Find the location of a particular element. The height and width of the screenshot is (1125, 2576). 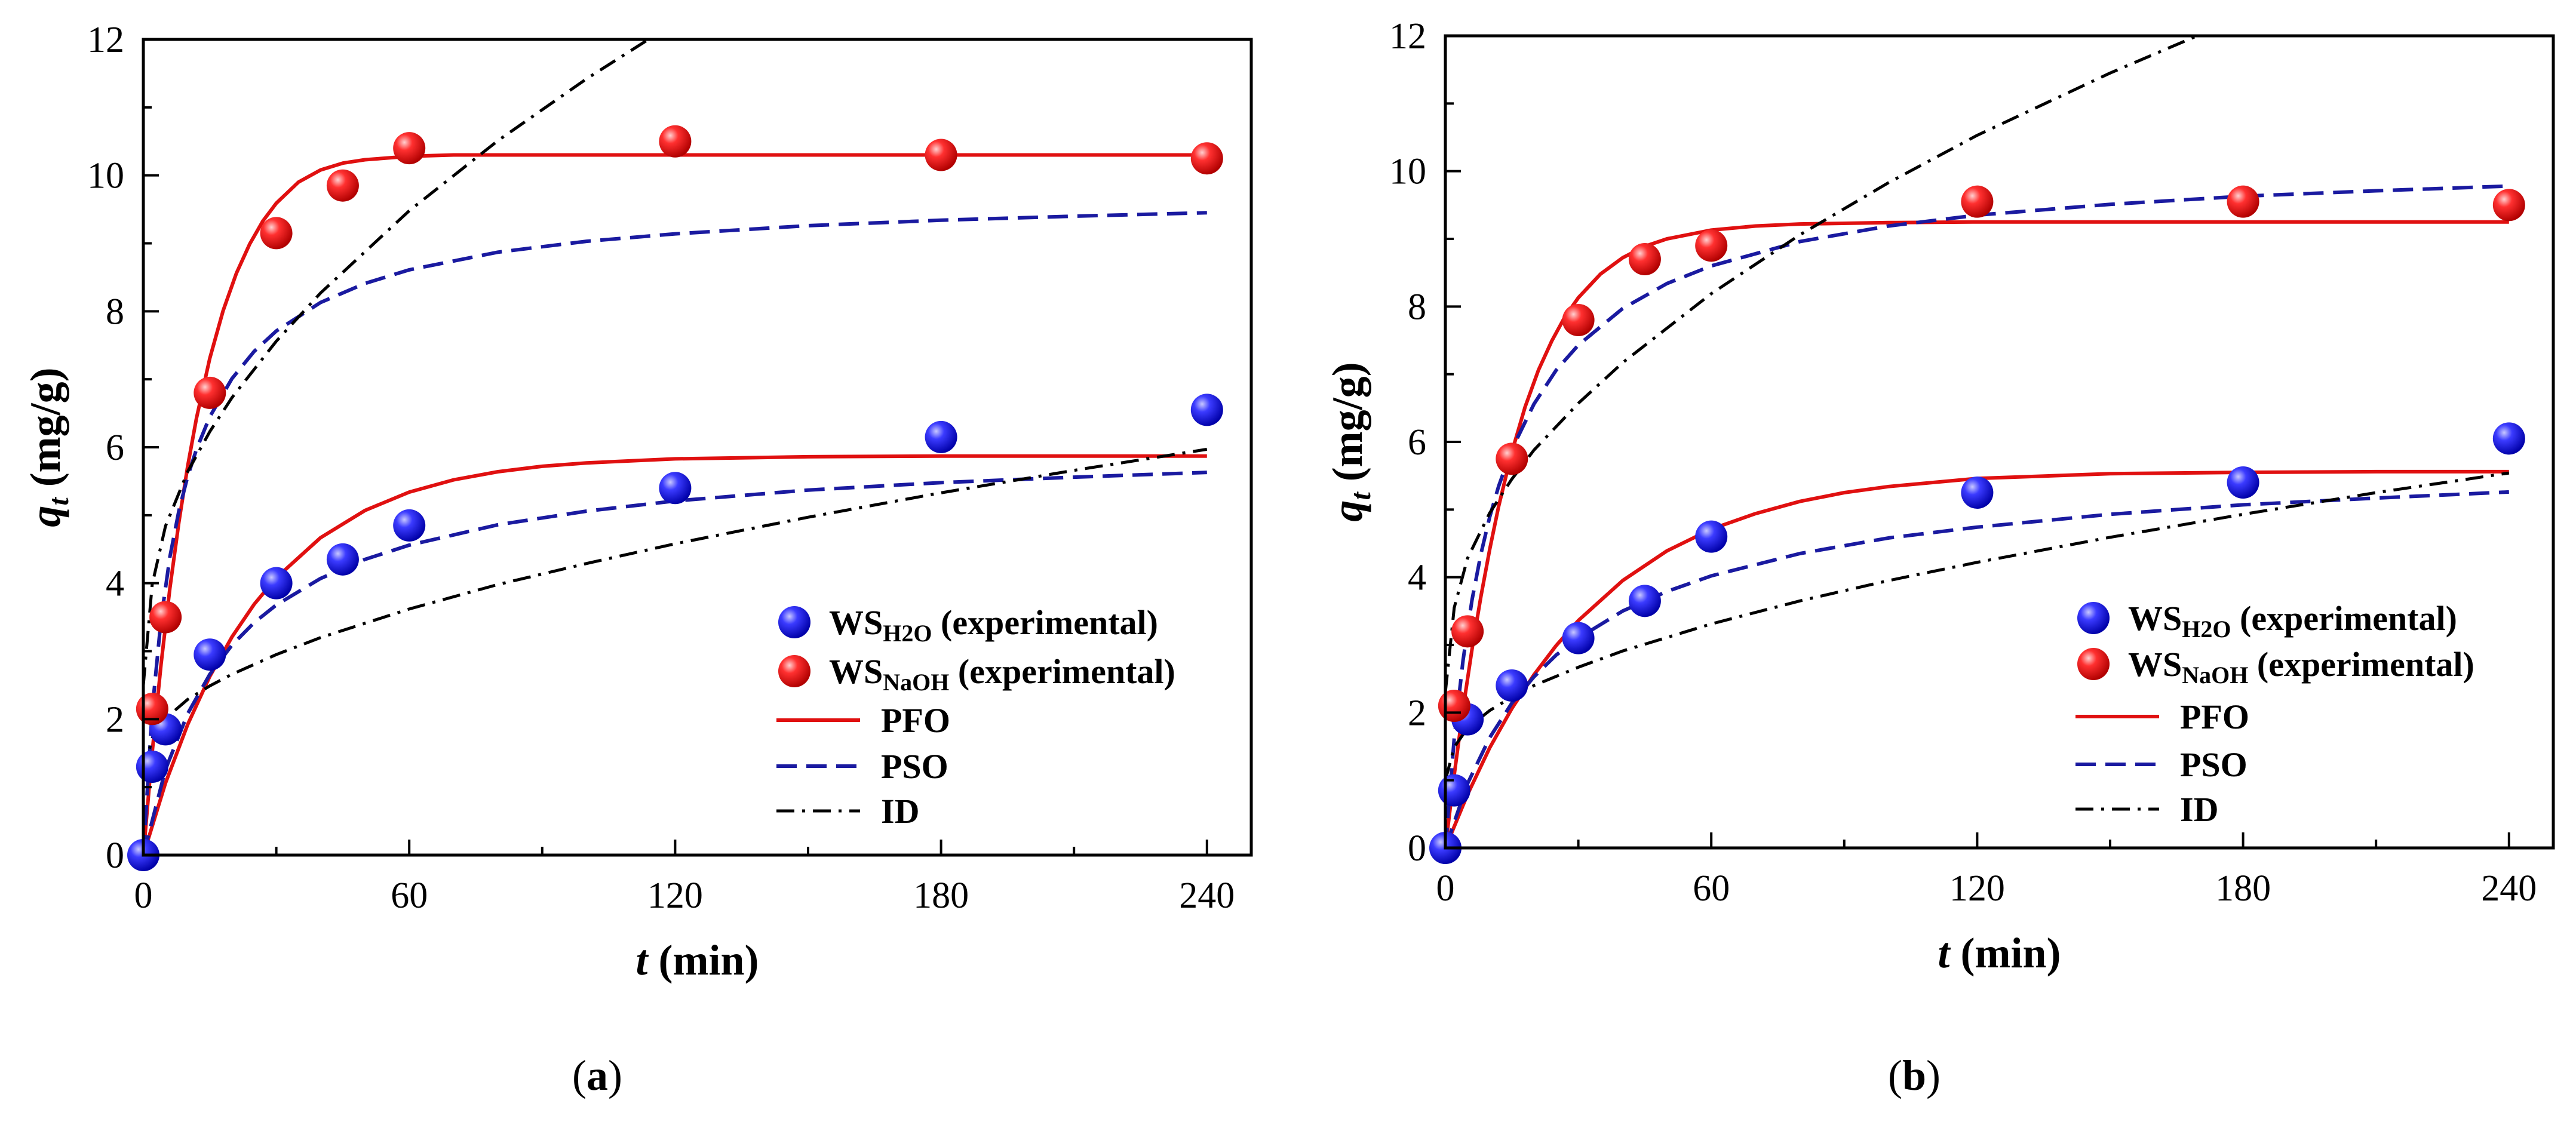

fit-curve-id-h2o is located at coordinates (675, 610).